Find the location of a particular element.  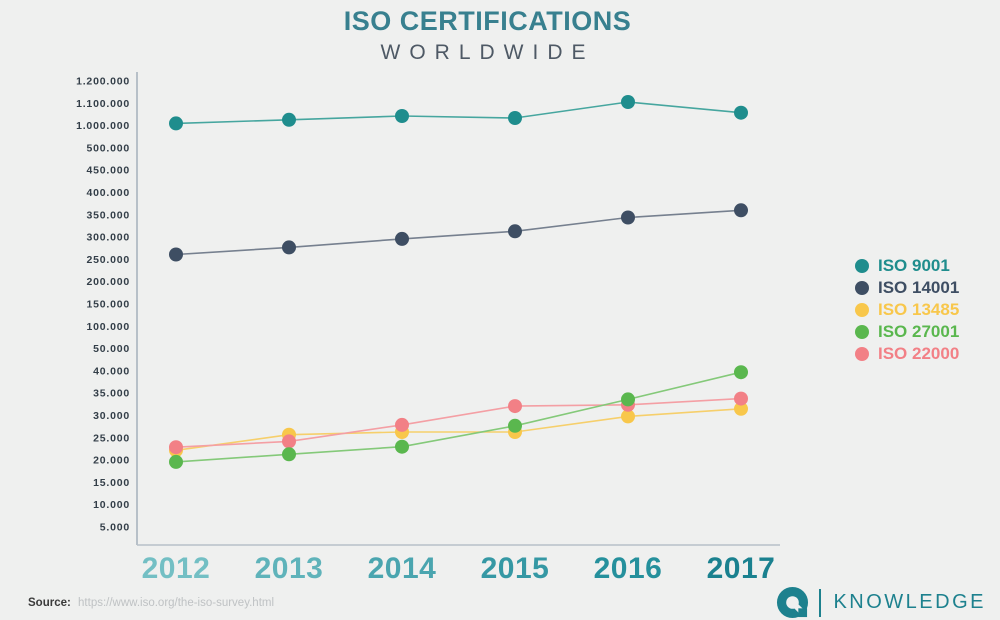

legend-item-iso-27001: ISO 27001 is located at coordinates (907, 332).